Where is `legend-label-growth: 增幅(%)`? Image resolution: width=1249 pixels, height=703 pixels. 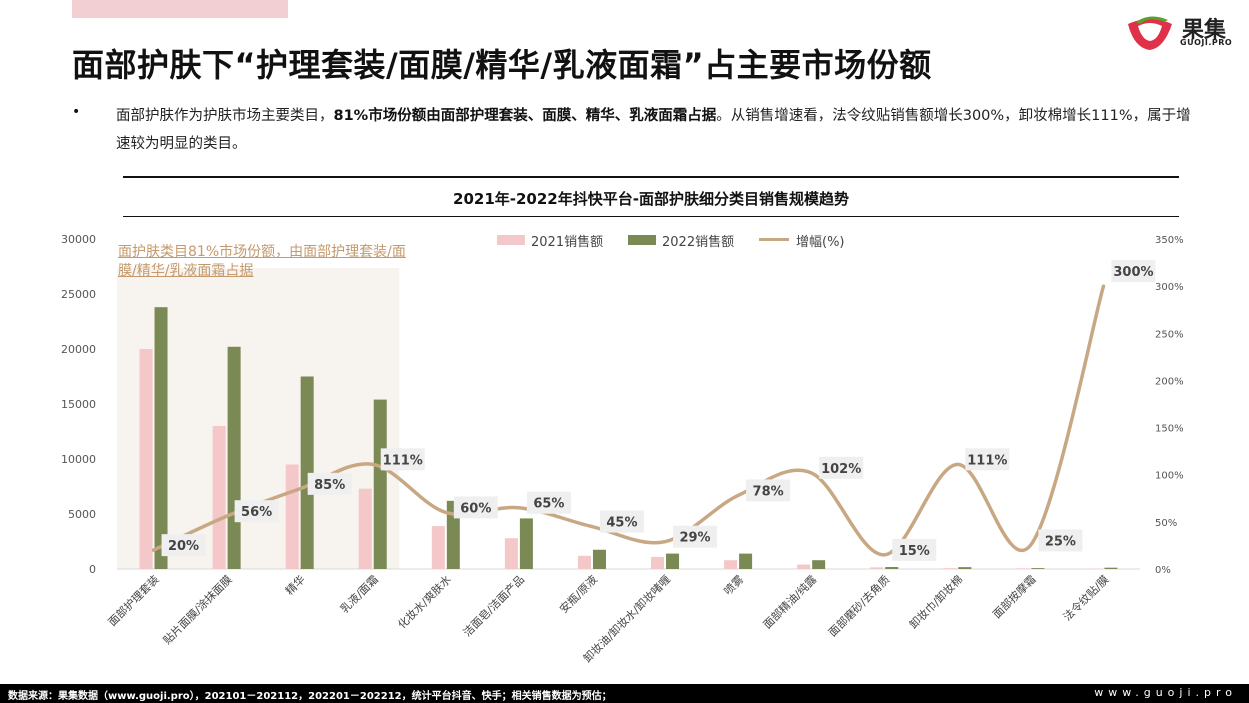 legend-label-growth: 增幅(%) is located at coordinates (820, 242).